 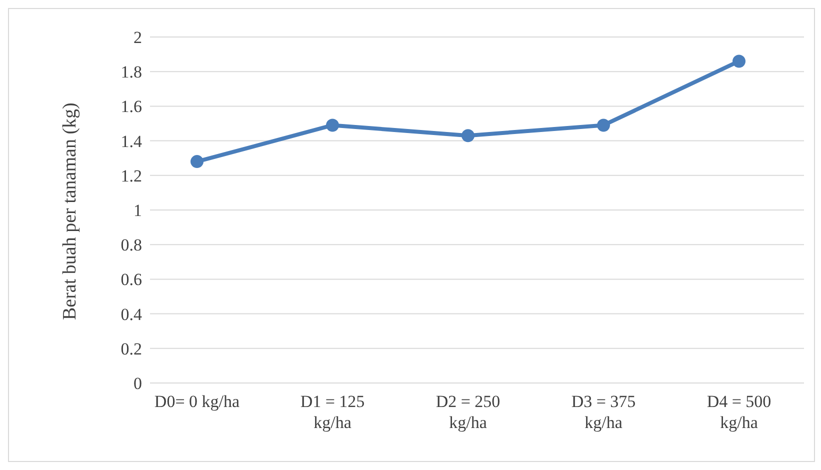 What do you see at coordinates (131, 141) in the screenshot?
I see `y-tick-label: 1.4` at bounding box center [131, 141].